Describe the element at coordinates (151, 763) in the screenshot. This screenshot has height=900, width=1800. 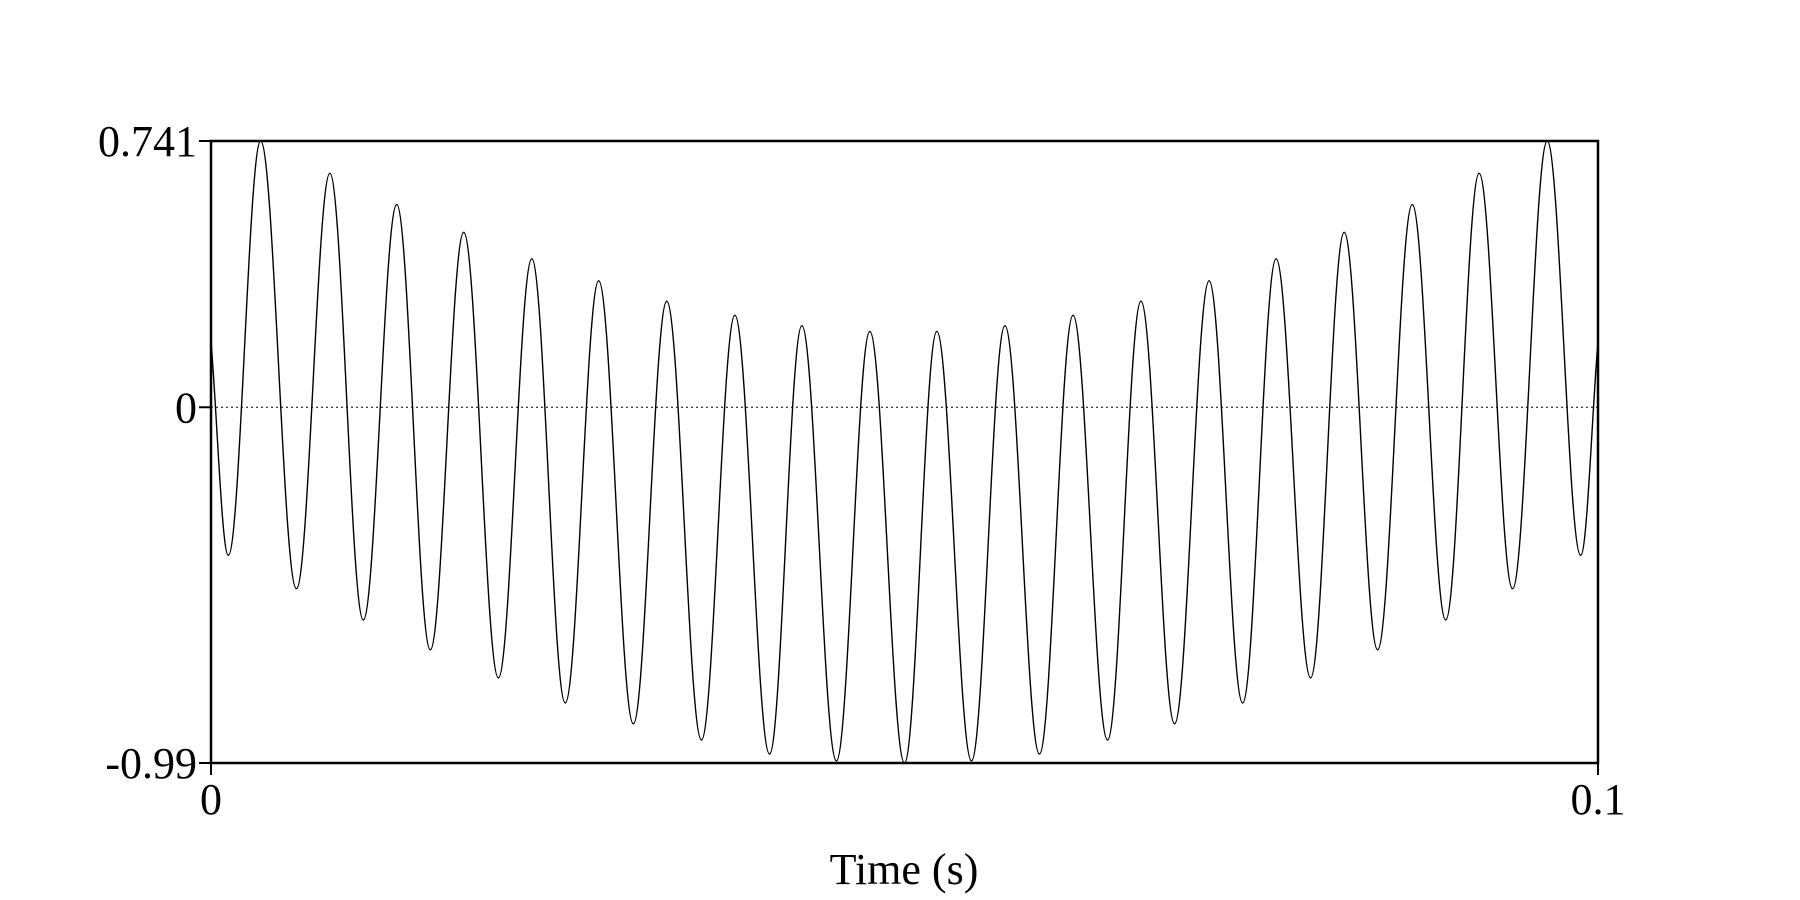
I see `y-tick-label: -0.99` at that location.